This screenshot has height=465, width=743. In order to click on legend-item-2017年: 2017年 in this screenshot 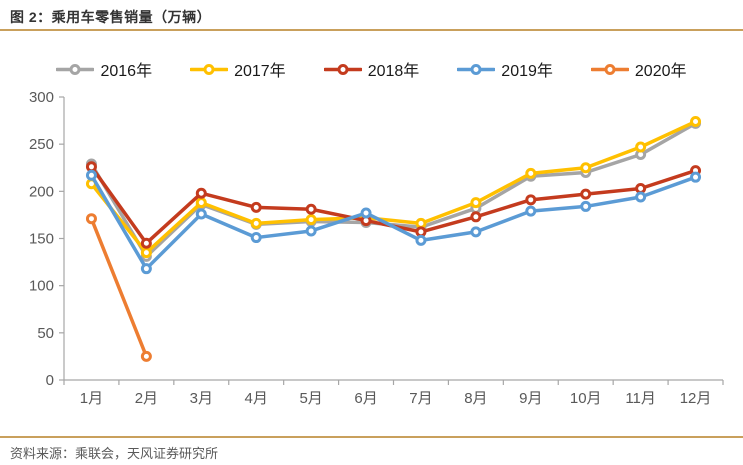, I will do `click(238, 69)`.